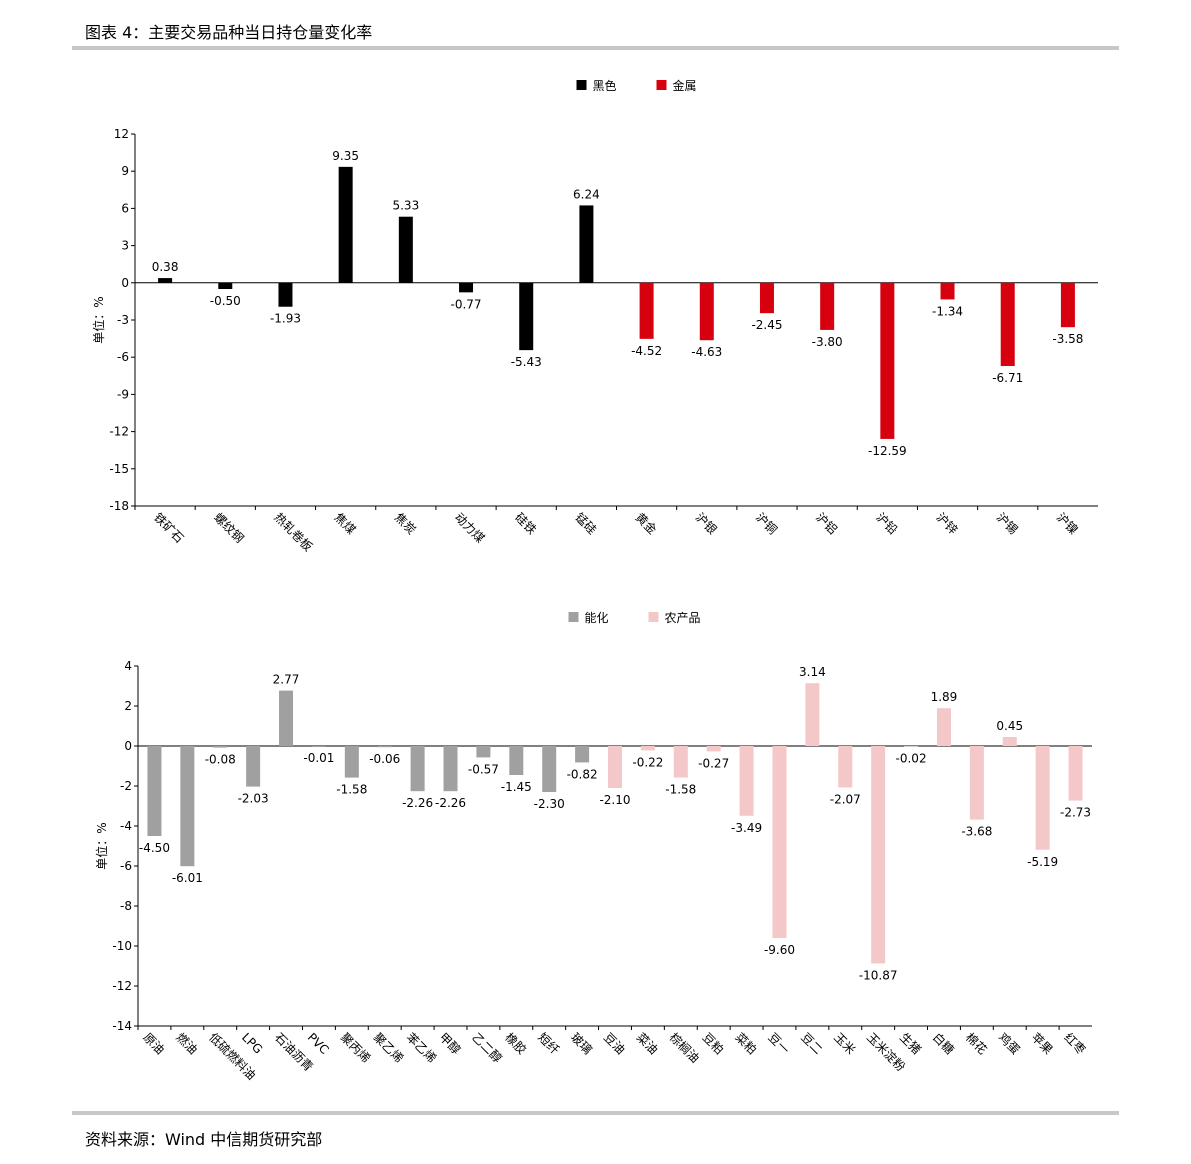 The height and width of the screenshot is (1164, 1191). Describe the element at coordinates (318, 758) in the screenshot. I see `value-label: -0.01` at that location.